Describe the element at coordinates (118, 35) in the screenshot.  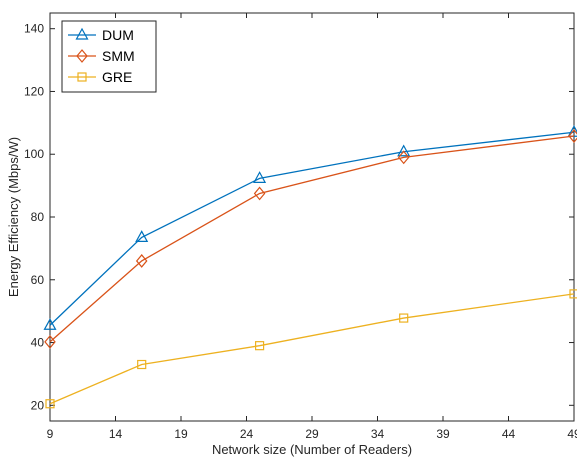
I see `legend-label-dum: DUM` at that location.